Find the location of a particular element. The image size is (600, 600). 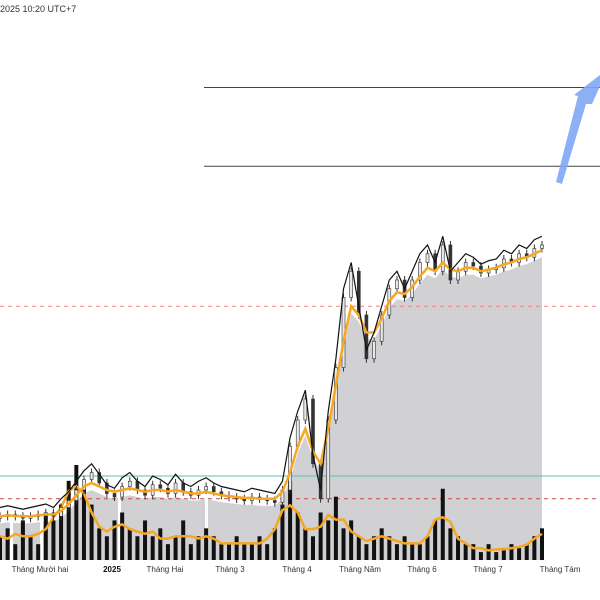

x-tick-label: Tháng Tám is located at coordinates (560, 569).